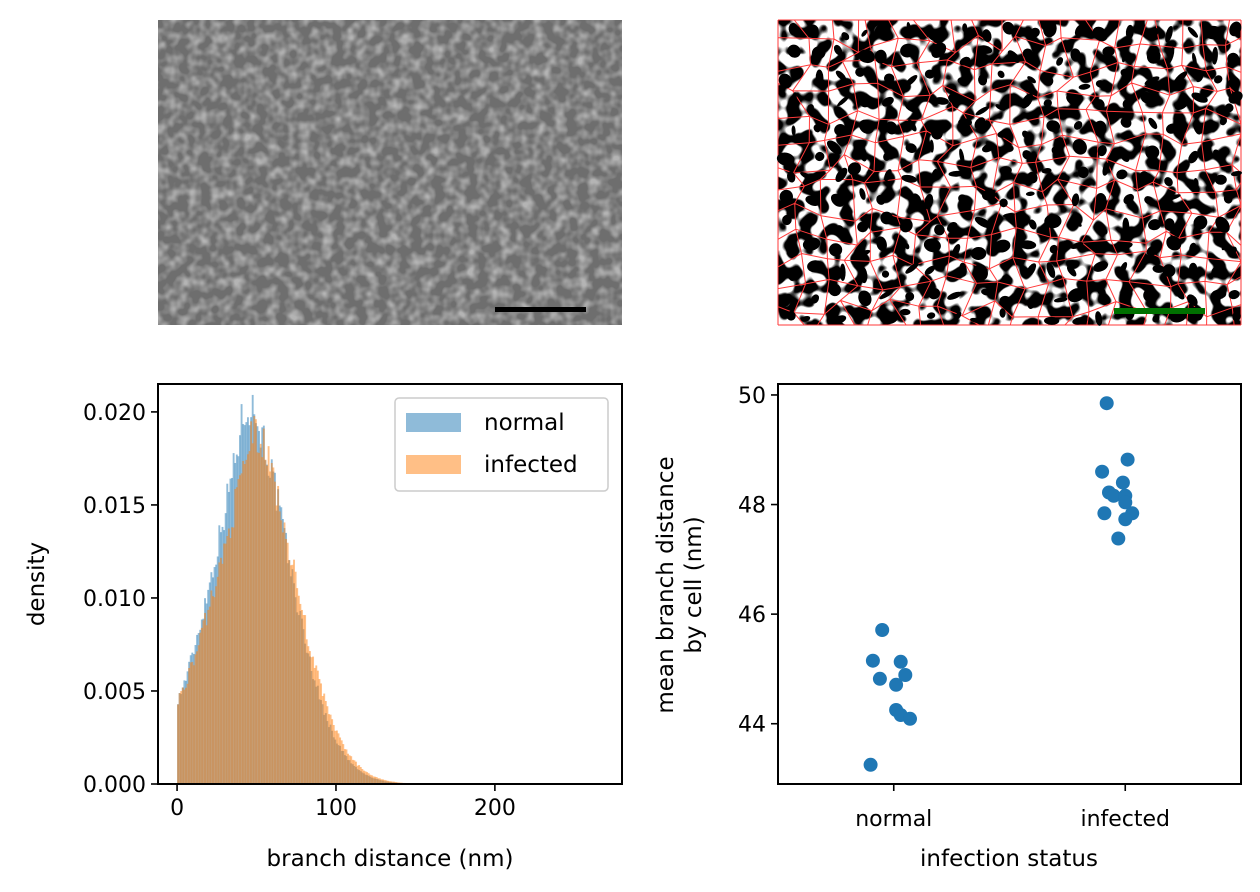 This screenshot has height=892, width=1260. What do you see at coordinates (752, 725) in the screenshot?
I see `strip-ytick-label: 44` at bounding box center [752, 725].